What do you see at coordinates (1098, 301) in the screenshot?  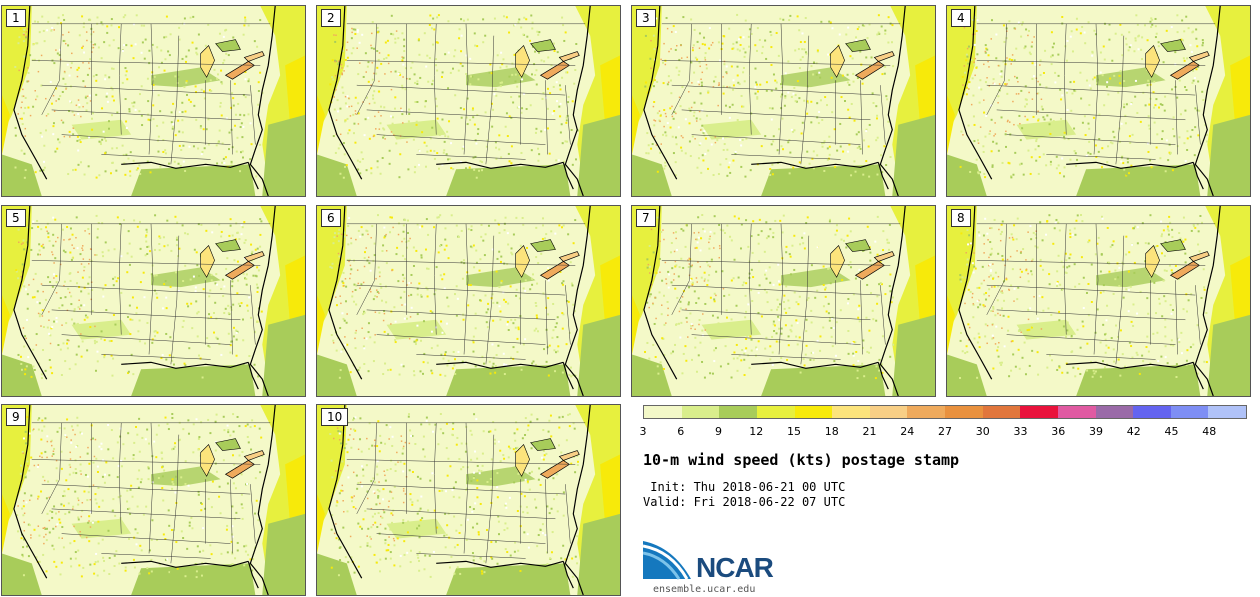 I see `ensemble-member-map: 8` at bounding box center [1098, 301].